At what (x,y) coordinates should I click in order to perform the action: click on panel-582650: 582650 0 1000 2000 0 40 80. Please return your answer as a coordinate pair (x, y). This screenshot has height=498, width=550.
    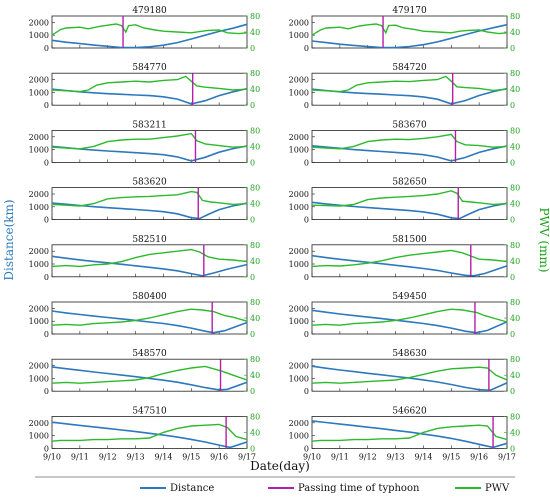
    Looking at the image, I should click on (405, 201).